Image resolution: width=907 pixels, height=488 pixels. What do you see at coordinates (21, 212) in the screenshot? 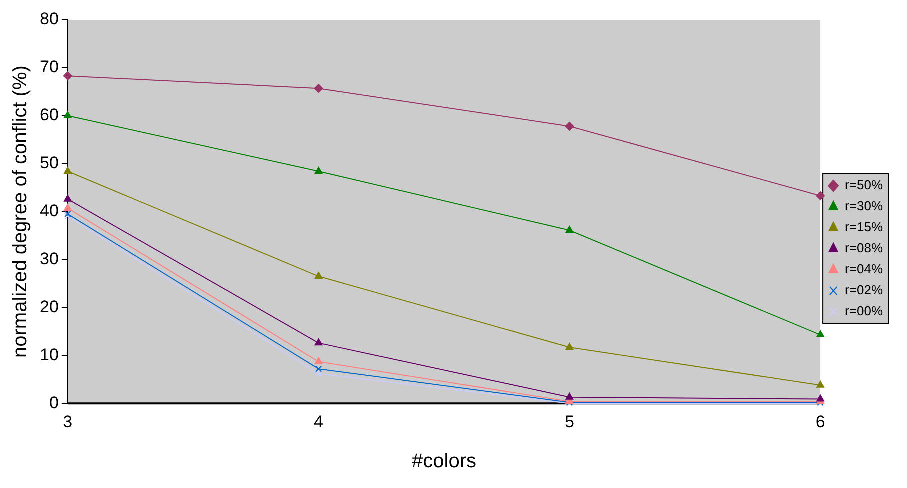
I see `y-axis-title: normalized degree of conflict (%)` at bounding box center [21, 212].